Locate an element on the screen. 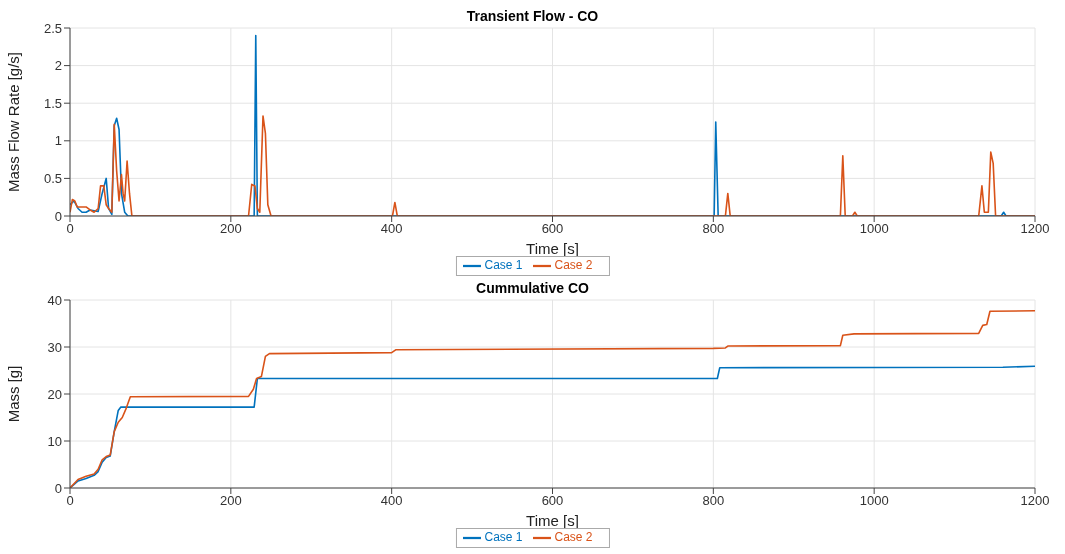  y-tick-label: 1.5 is located at coordinates (52, 103).